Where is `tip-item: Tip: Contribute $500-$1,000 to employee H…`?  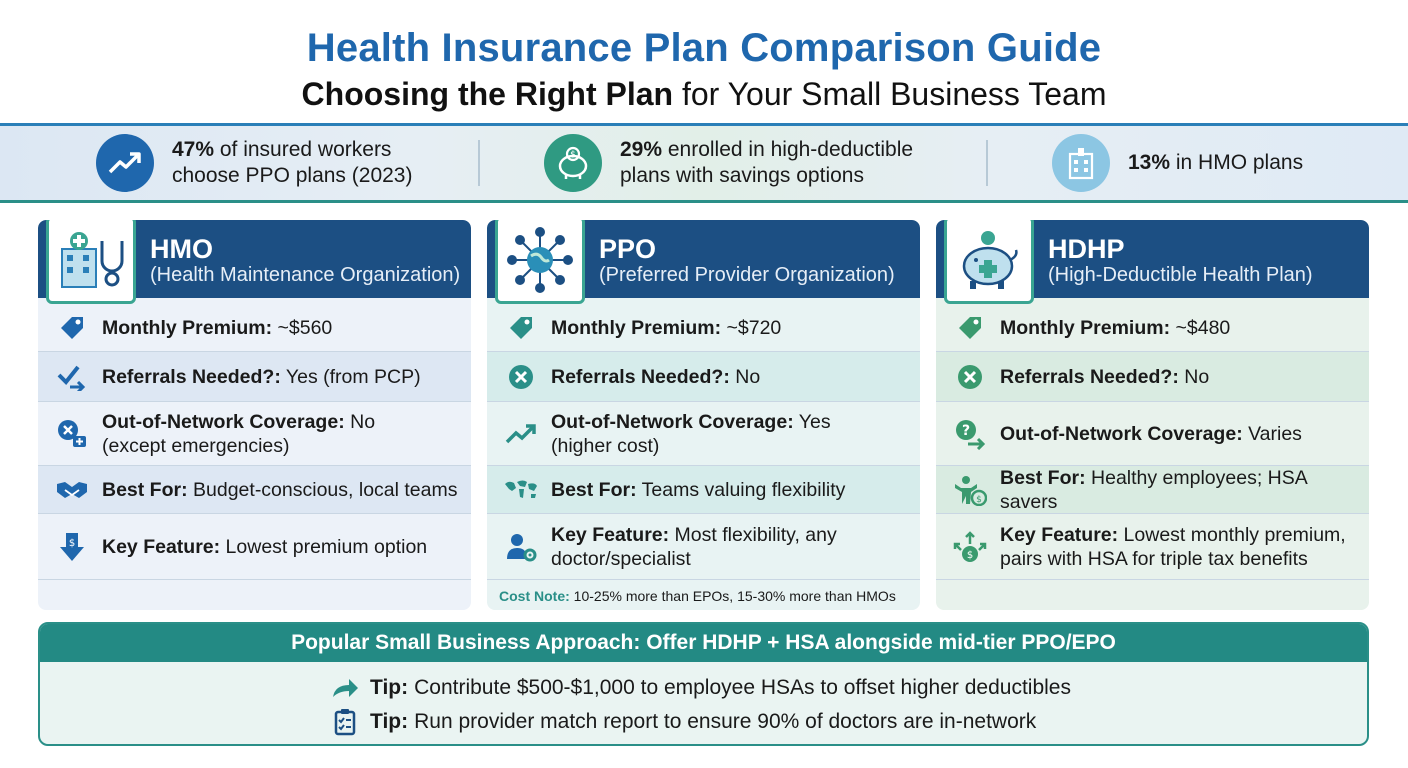 tip-item: Tip: Contribute $500-$1,000 to employee H… is located at coordinates (700, 688).